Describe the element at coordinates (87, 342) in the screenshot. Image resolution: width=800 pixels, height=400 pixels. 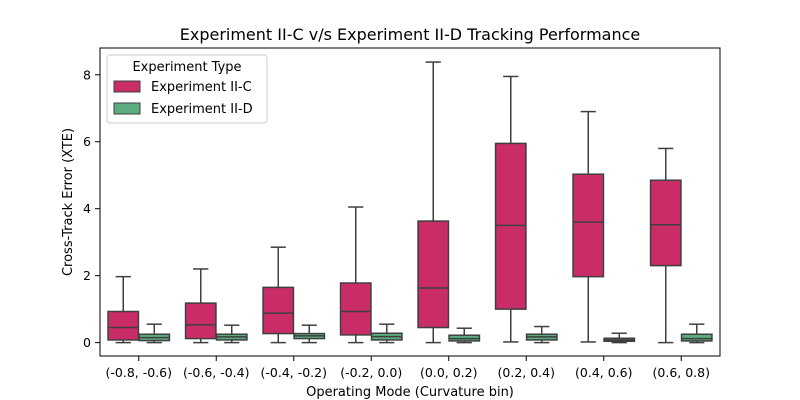
I see `y-tick-label: 0` at that location.